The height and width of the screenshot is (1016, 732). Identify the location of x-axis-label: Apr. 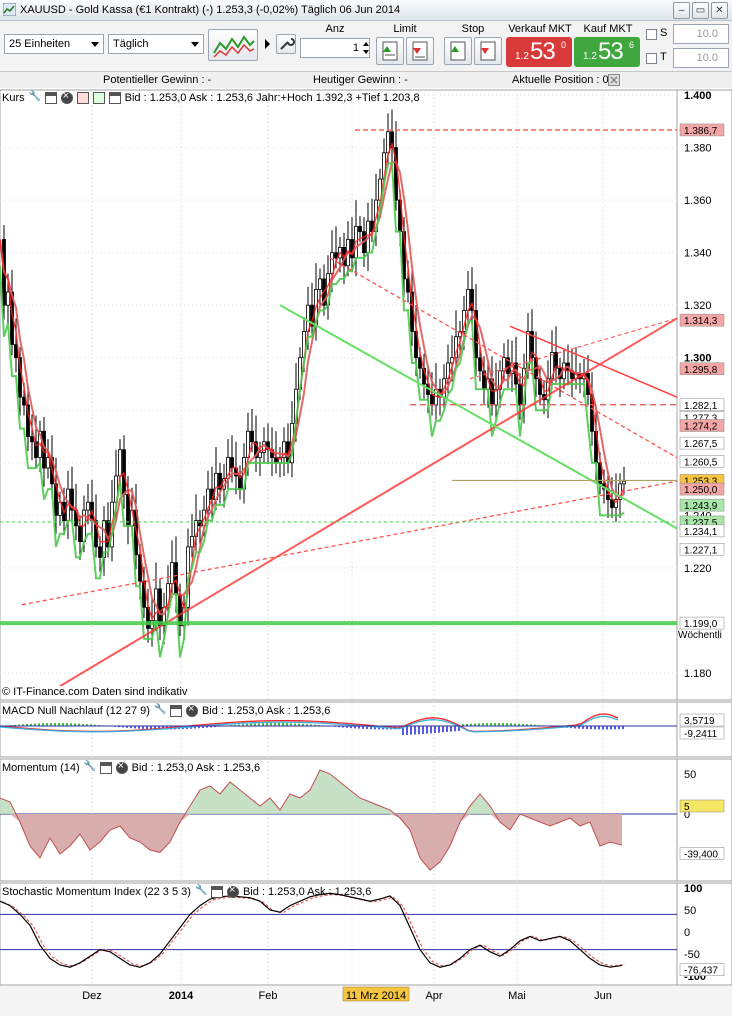
(433, 996).